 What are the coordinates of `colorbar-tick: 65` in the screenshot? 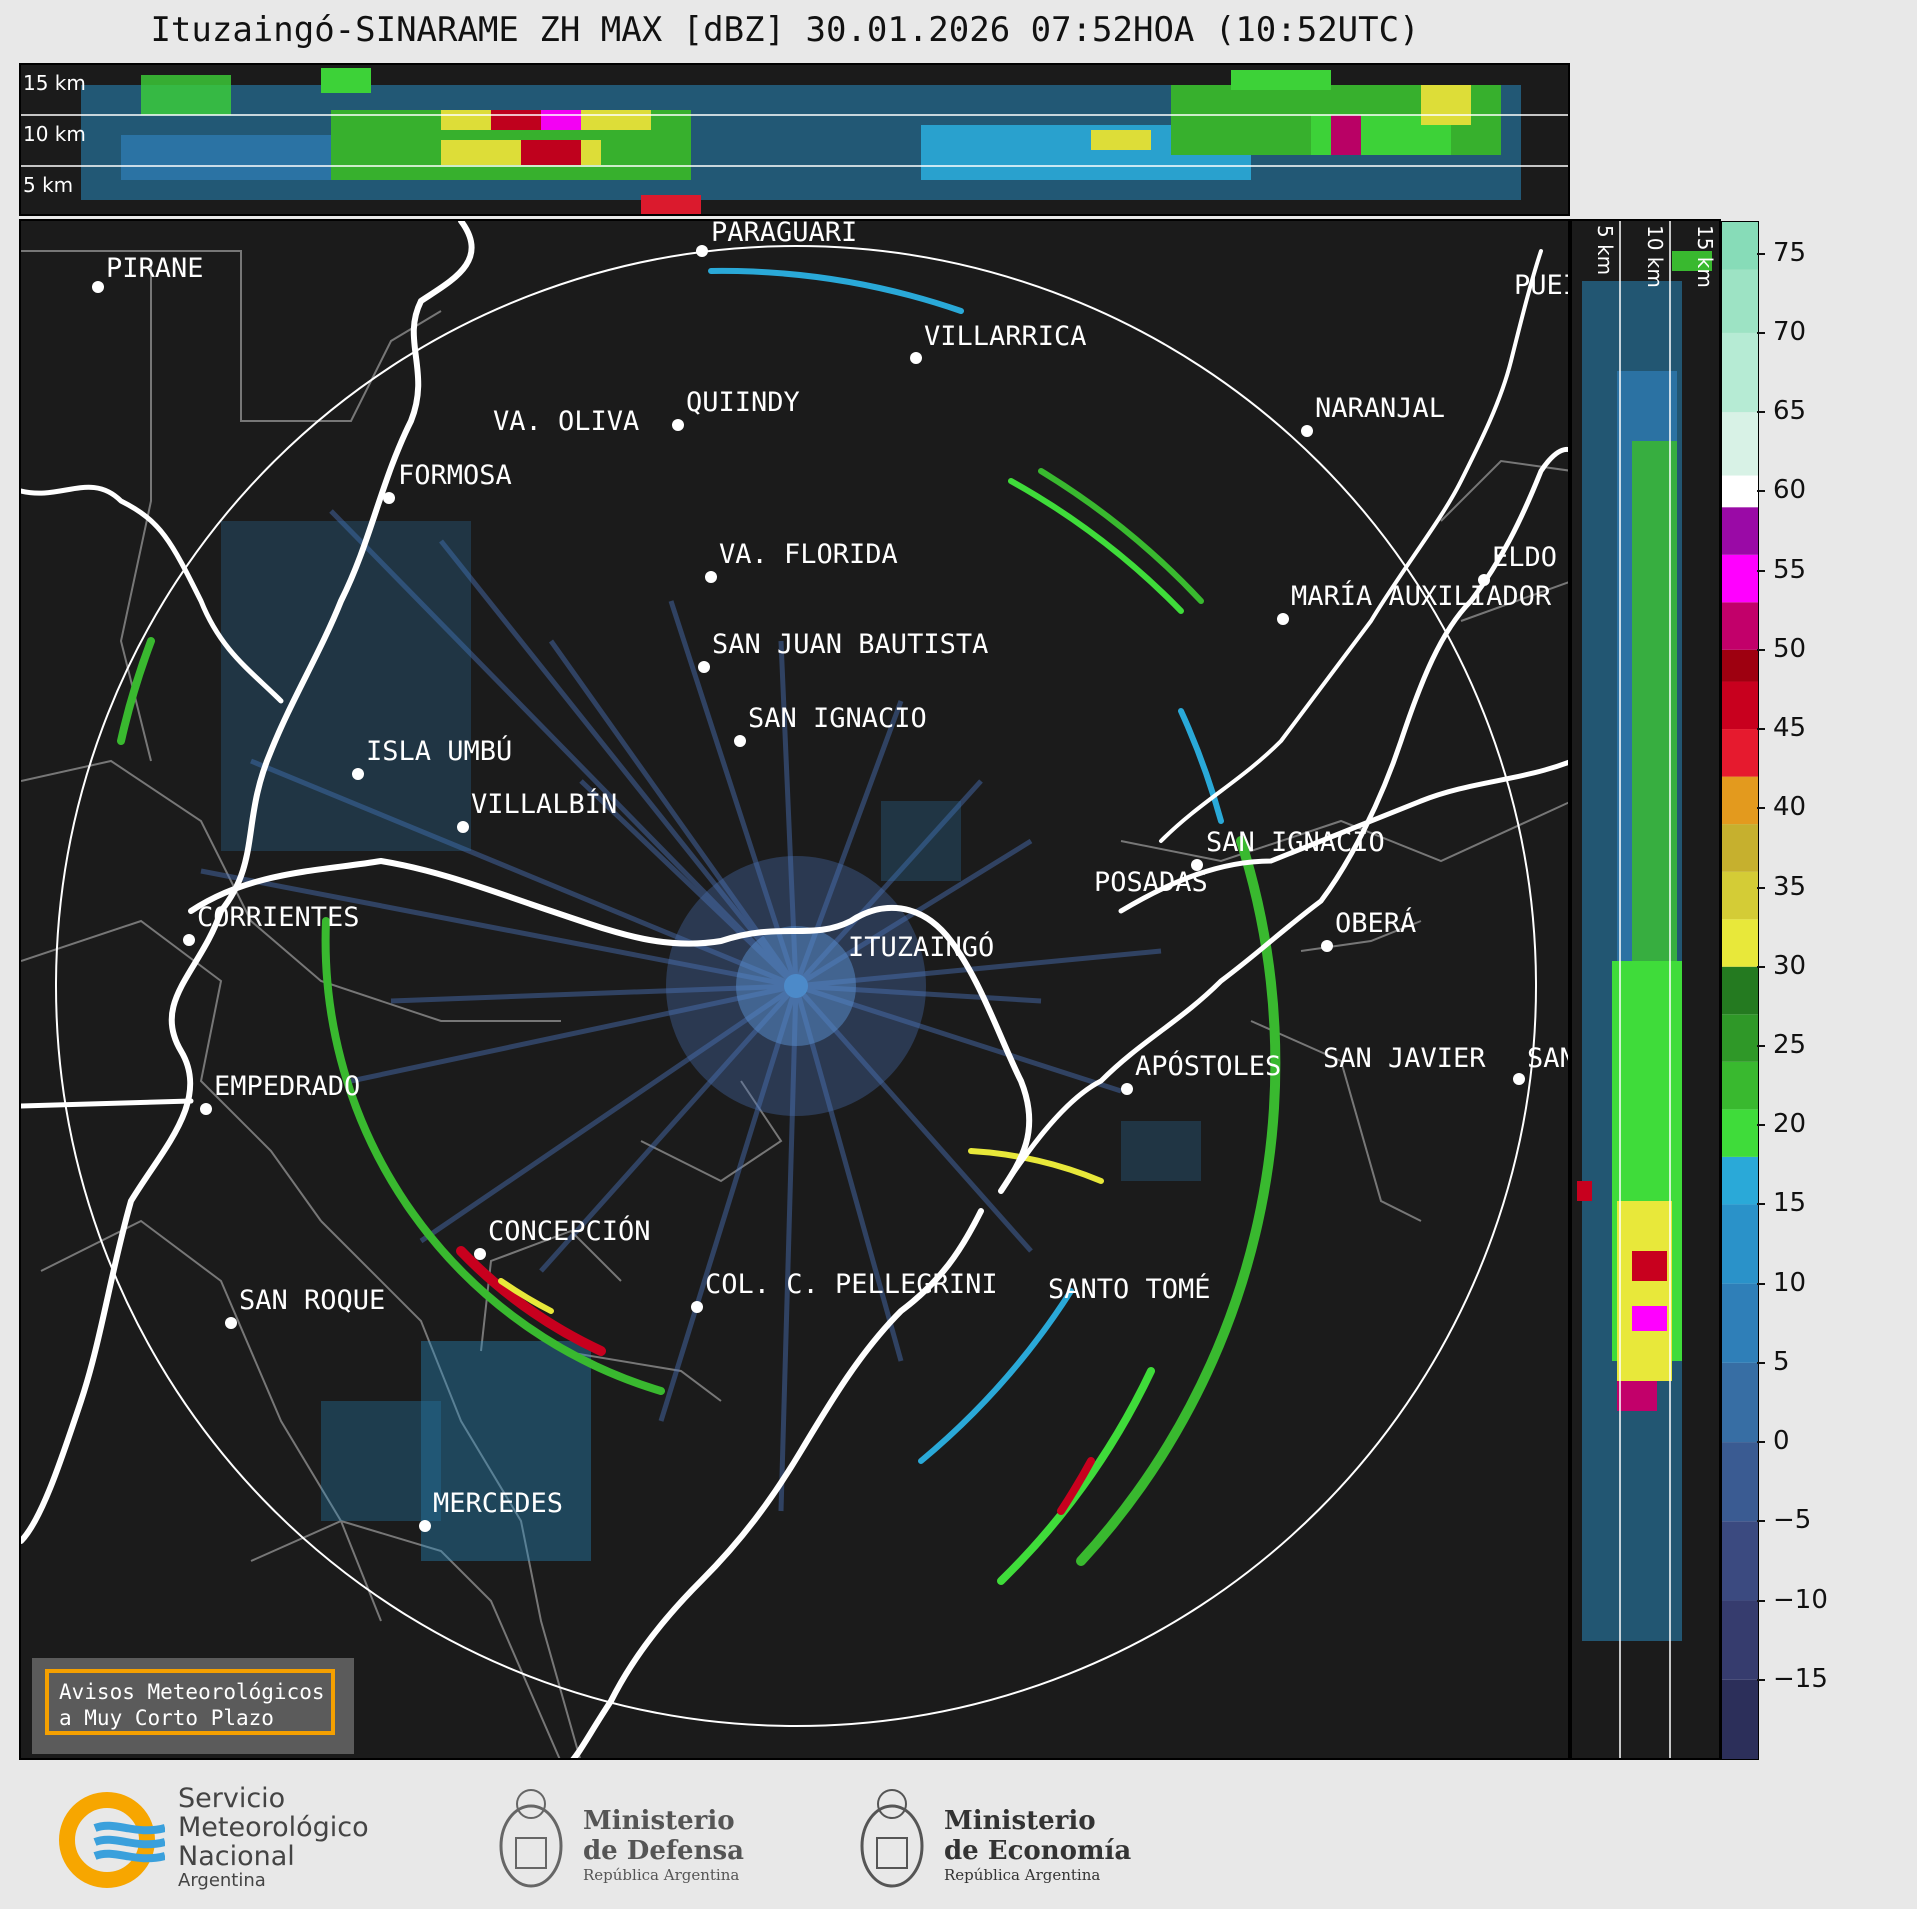 It's located at (1781, 411).